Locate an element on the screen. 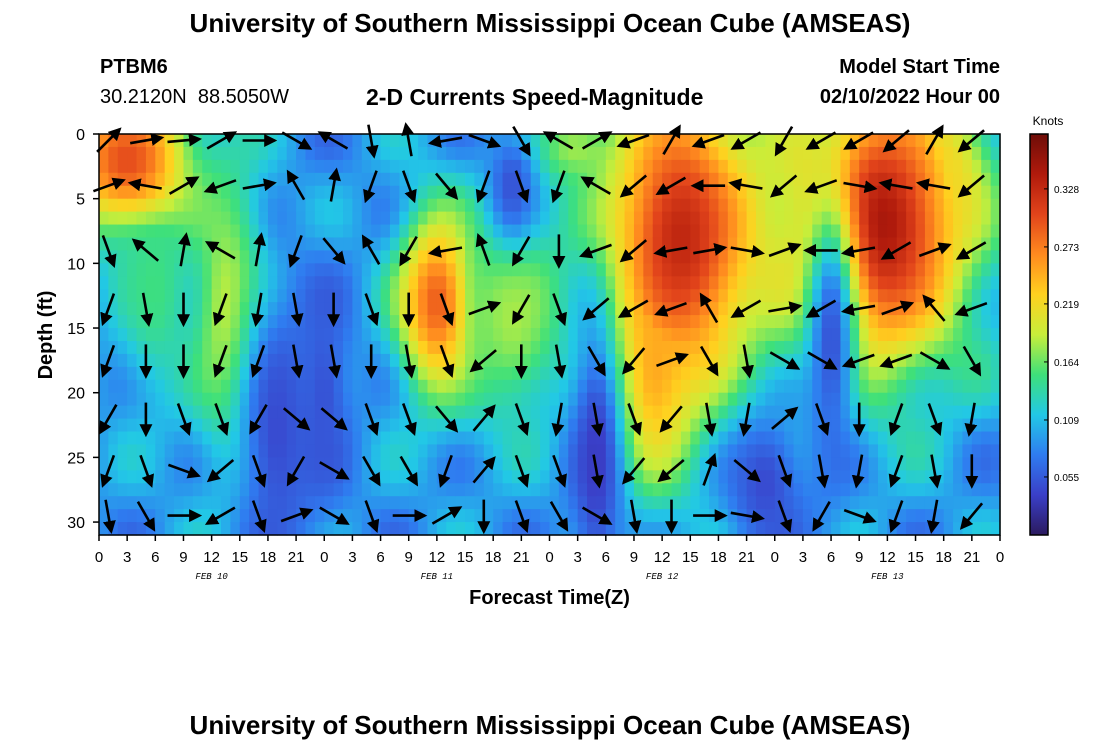  x-tick-label: 18 is located at coordinates (493, 557).